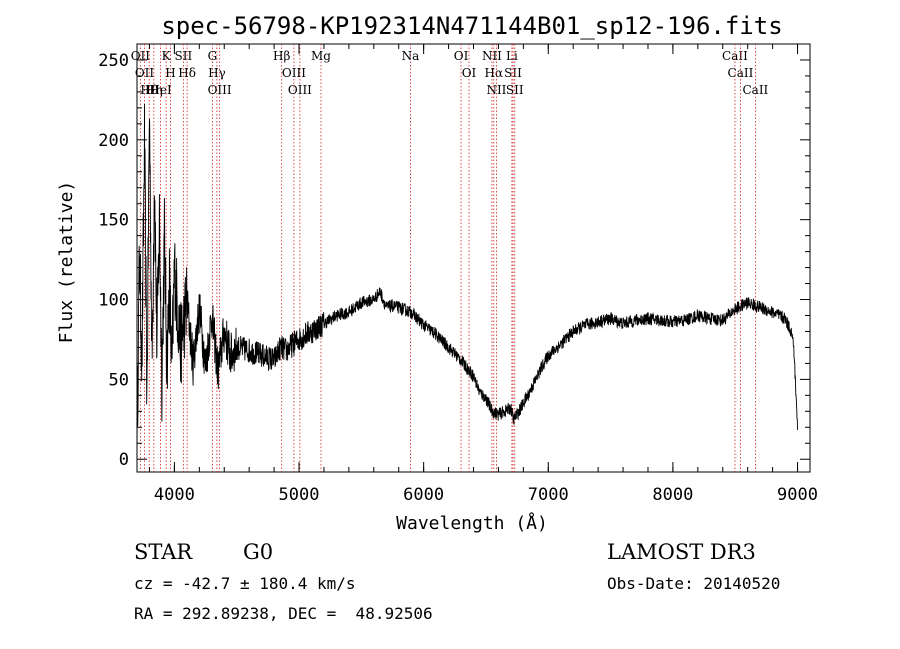  Describe the element at coordinates (281, 56) in the screenshot. I see `line-marker-label-12: Hβ` at that location.